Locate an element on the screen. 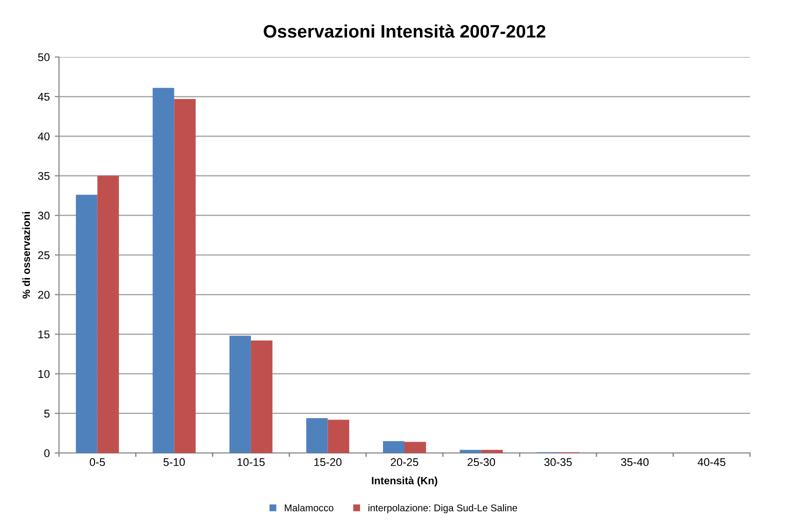  y-tick-label: 20 is located at coordinates (44, 294).